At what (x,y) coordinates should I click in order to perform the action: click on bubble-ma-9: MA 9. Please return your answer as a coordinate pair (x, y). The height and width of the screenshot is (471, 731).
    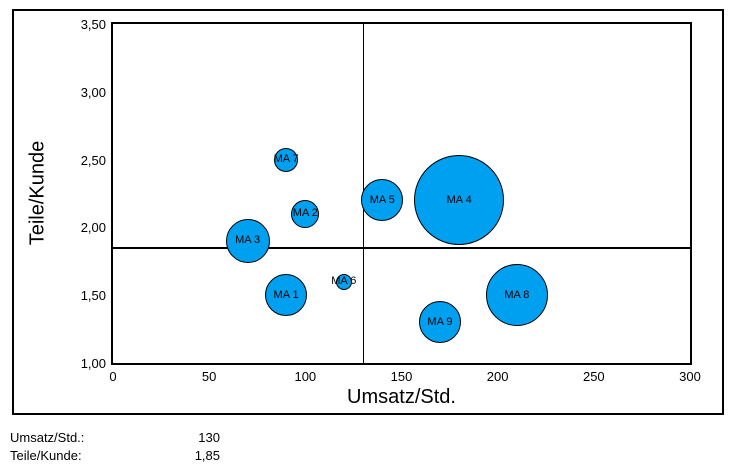
    Looking at the image, I should click on (439, 322).